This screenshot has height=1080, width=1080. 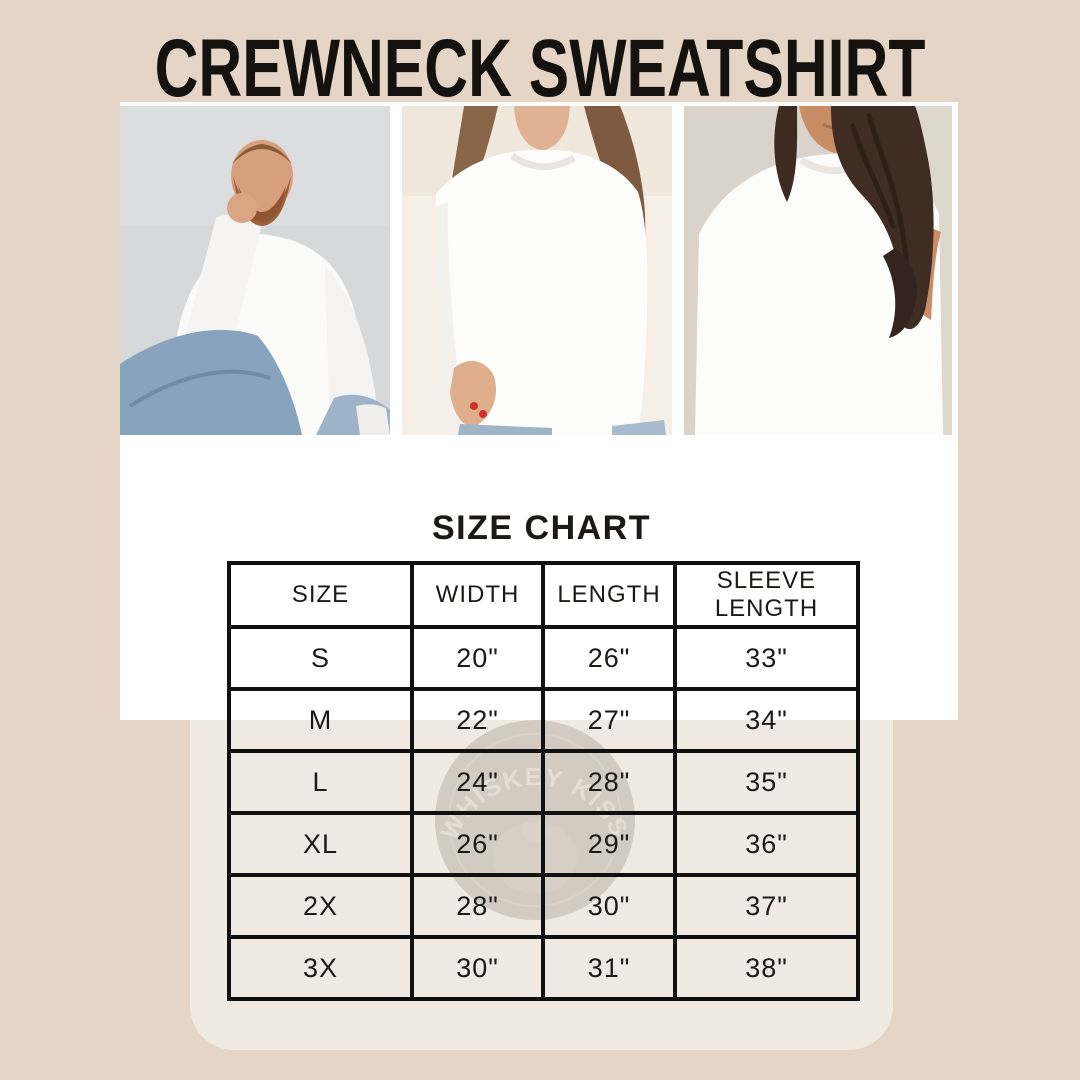 I want to click on table-row-l: L 24" 28" 35", so click(x=543, y=782).